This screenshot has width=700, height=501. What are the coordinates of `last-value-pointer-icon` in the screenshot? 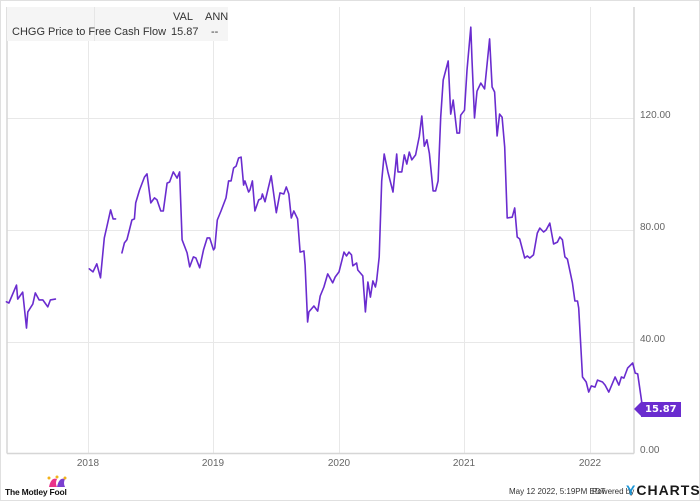 It's located at (637, 409).